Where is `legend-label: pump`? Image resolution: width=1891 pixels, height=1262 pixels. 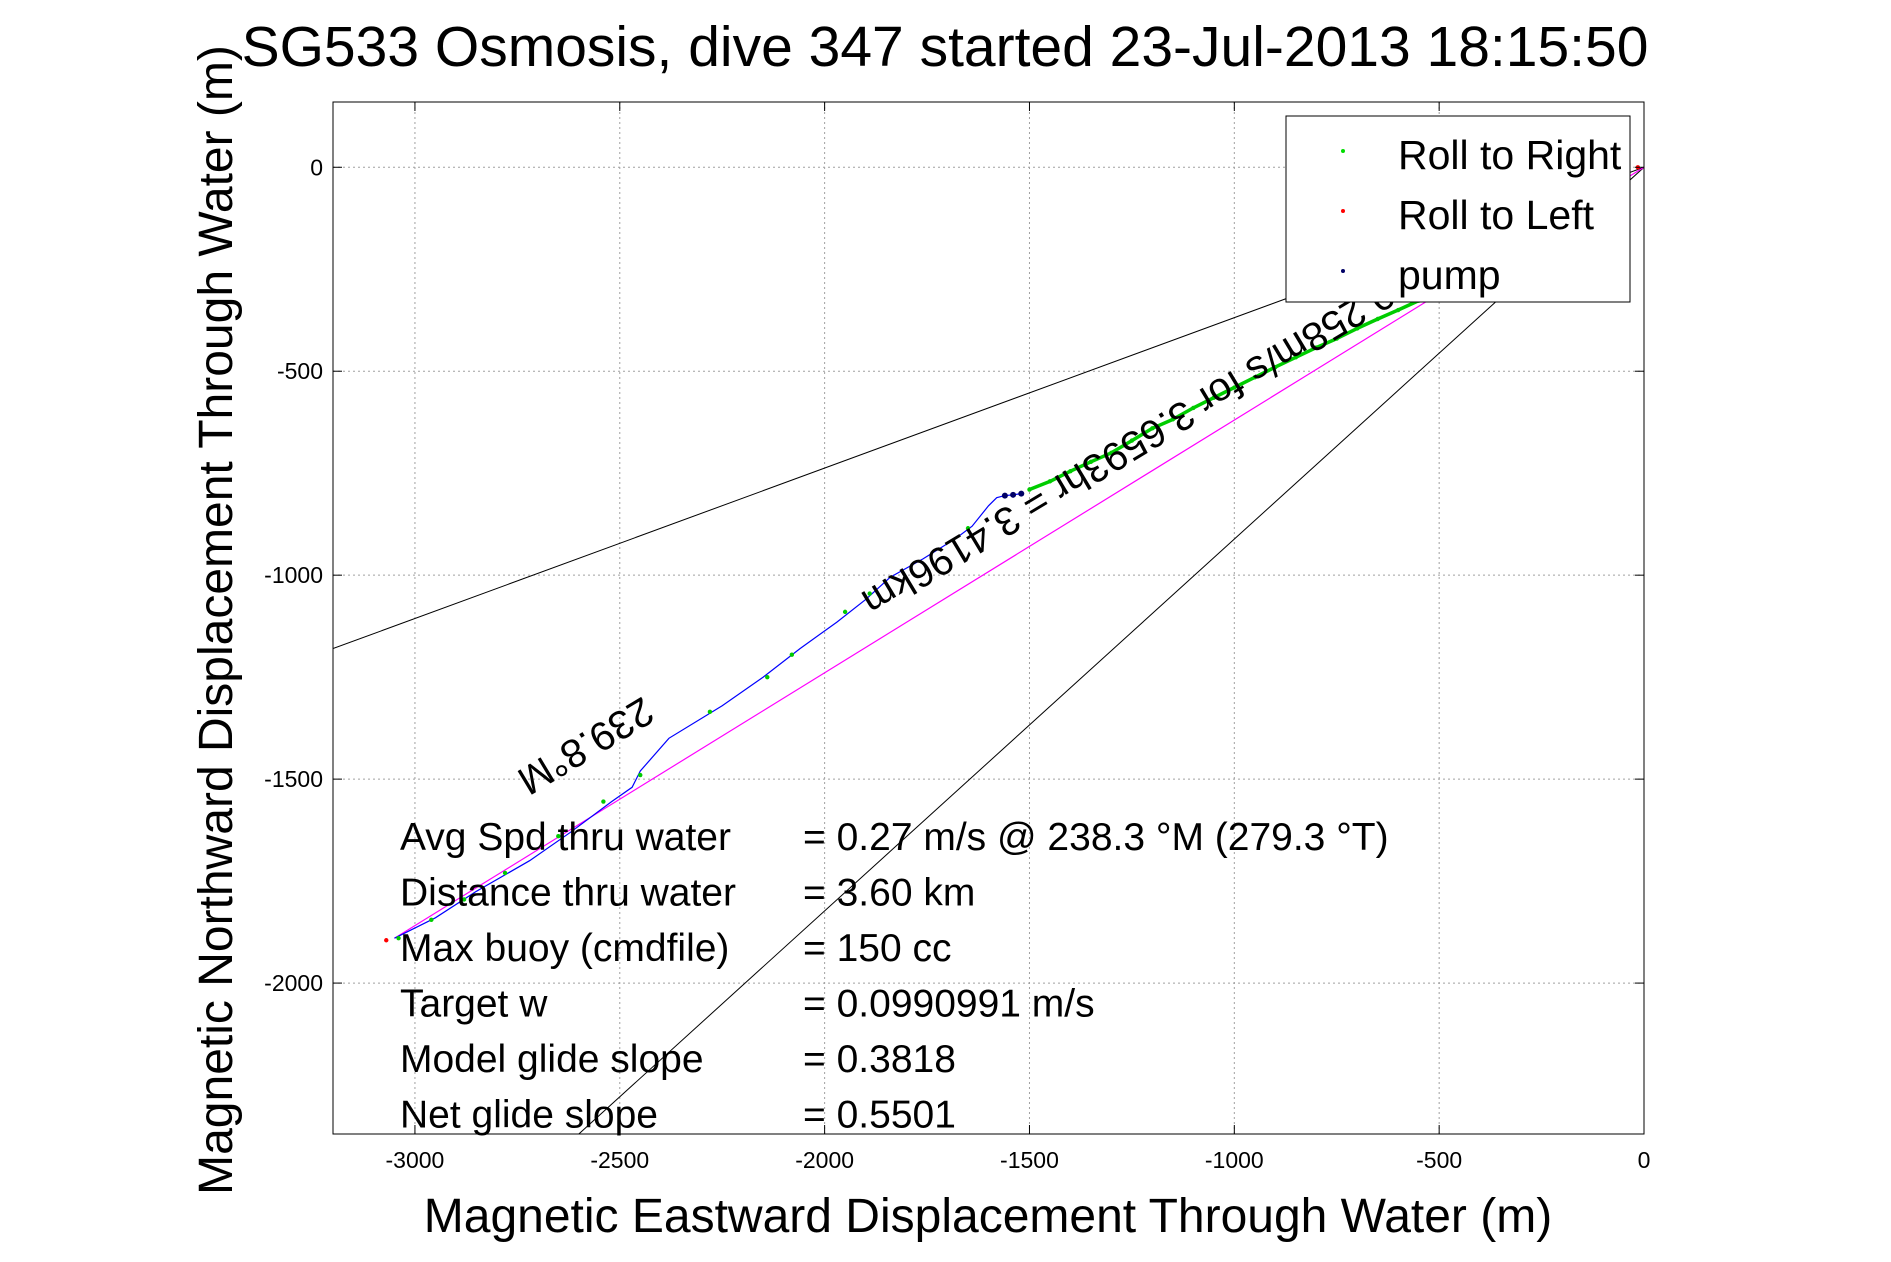 legend-label: pump is located at coordinates (1449, 275).